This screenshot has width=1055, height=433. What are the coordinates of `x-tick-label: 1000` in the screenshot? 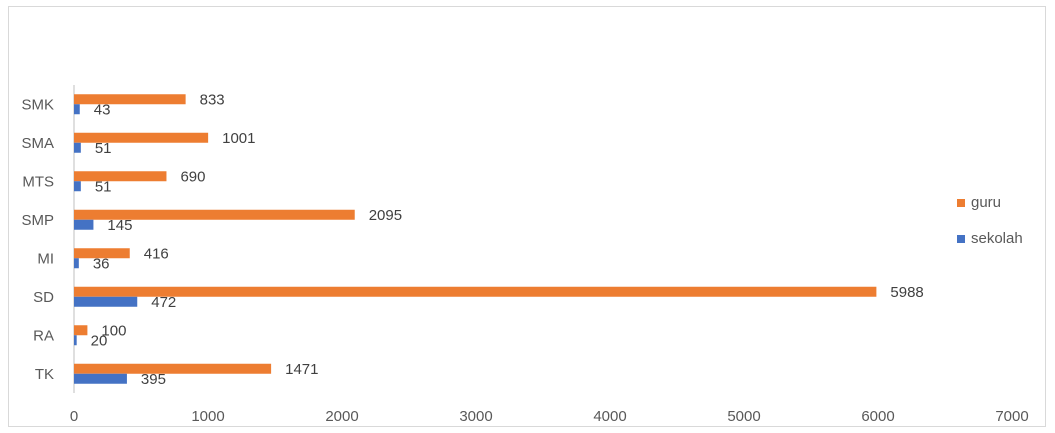 It's located at (207, 416).